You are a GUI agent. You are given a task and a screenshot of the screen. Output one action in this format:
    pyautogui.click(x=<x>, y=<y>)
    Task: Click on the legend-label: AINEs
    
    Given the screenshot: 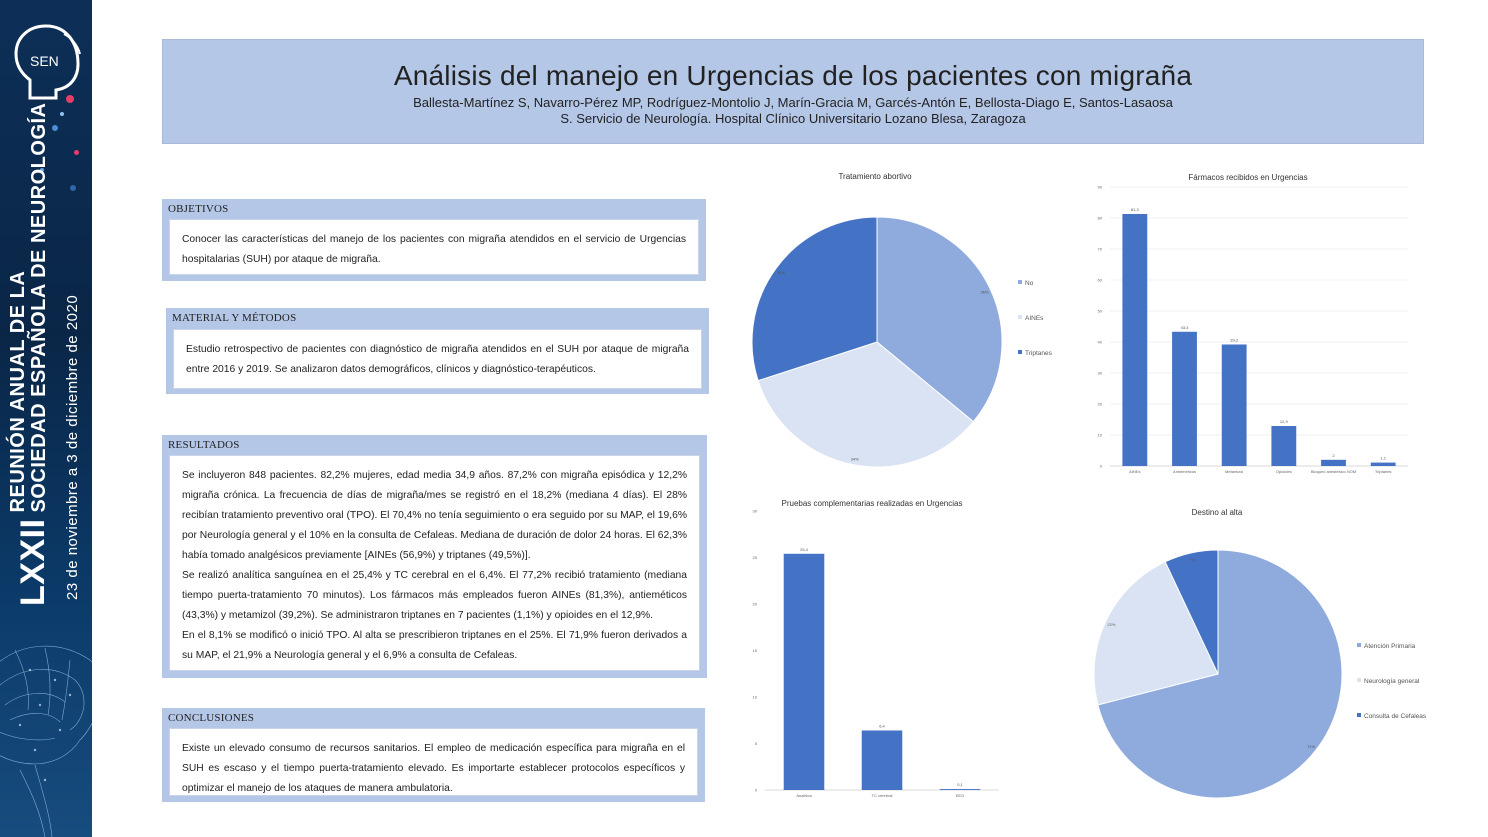 What is the action you would take?
    pyautogui.click(x=1034, y=318)
    